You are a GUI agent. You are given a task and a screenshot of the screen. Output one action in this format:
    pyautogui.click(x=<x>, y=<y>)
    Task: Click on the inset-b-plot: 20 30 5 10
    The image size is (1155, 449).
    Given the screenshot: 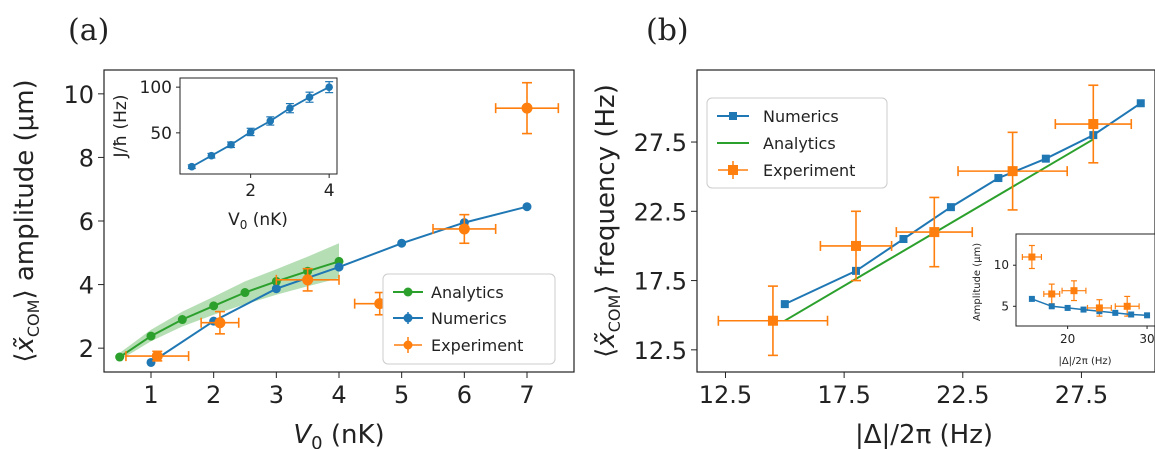 What is the action you would take?
    pyautogui.click(x=1074, y=295)
    